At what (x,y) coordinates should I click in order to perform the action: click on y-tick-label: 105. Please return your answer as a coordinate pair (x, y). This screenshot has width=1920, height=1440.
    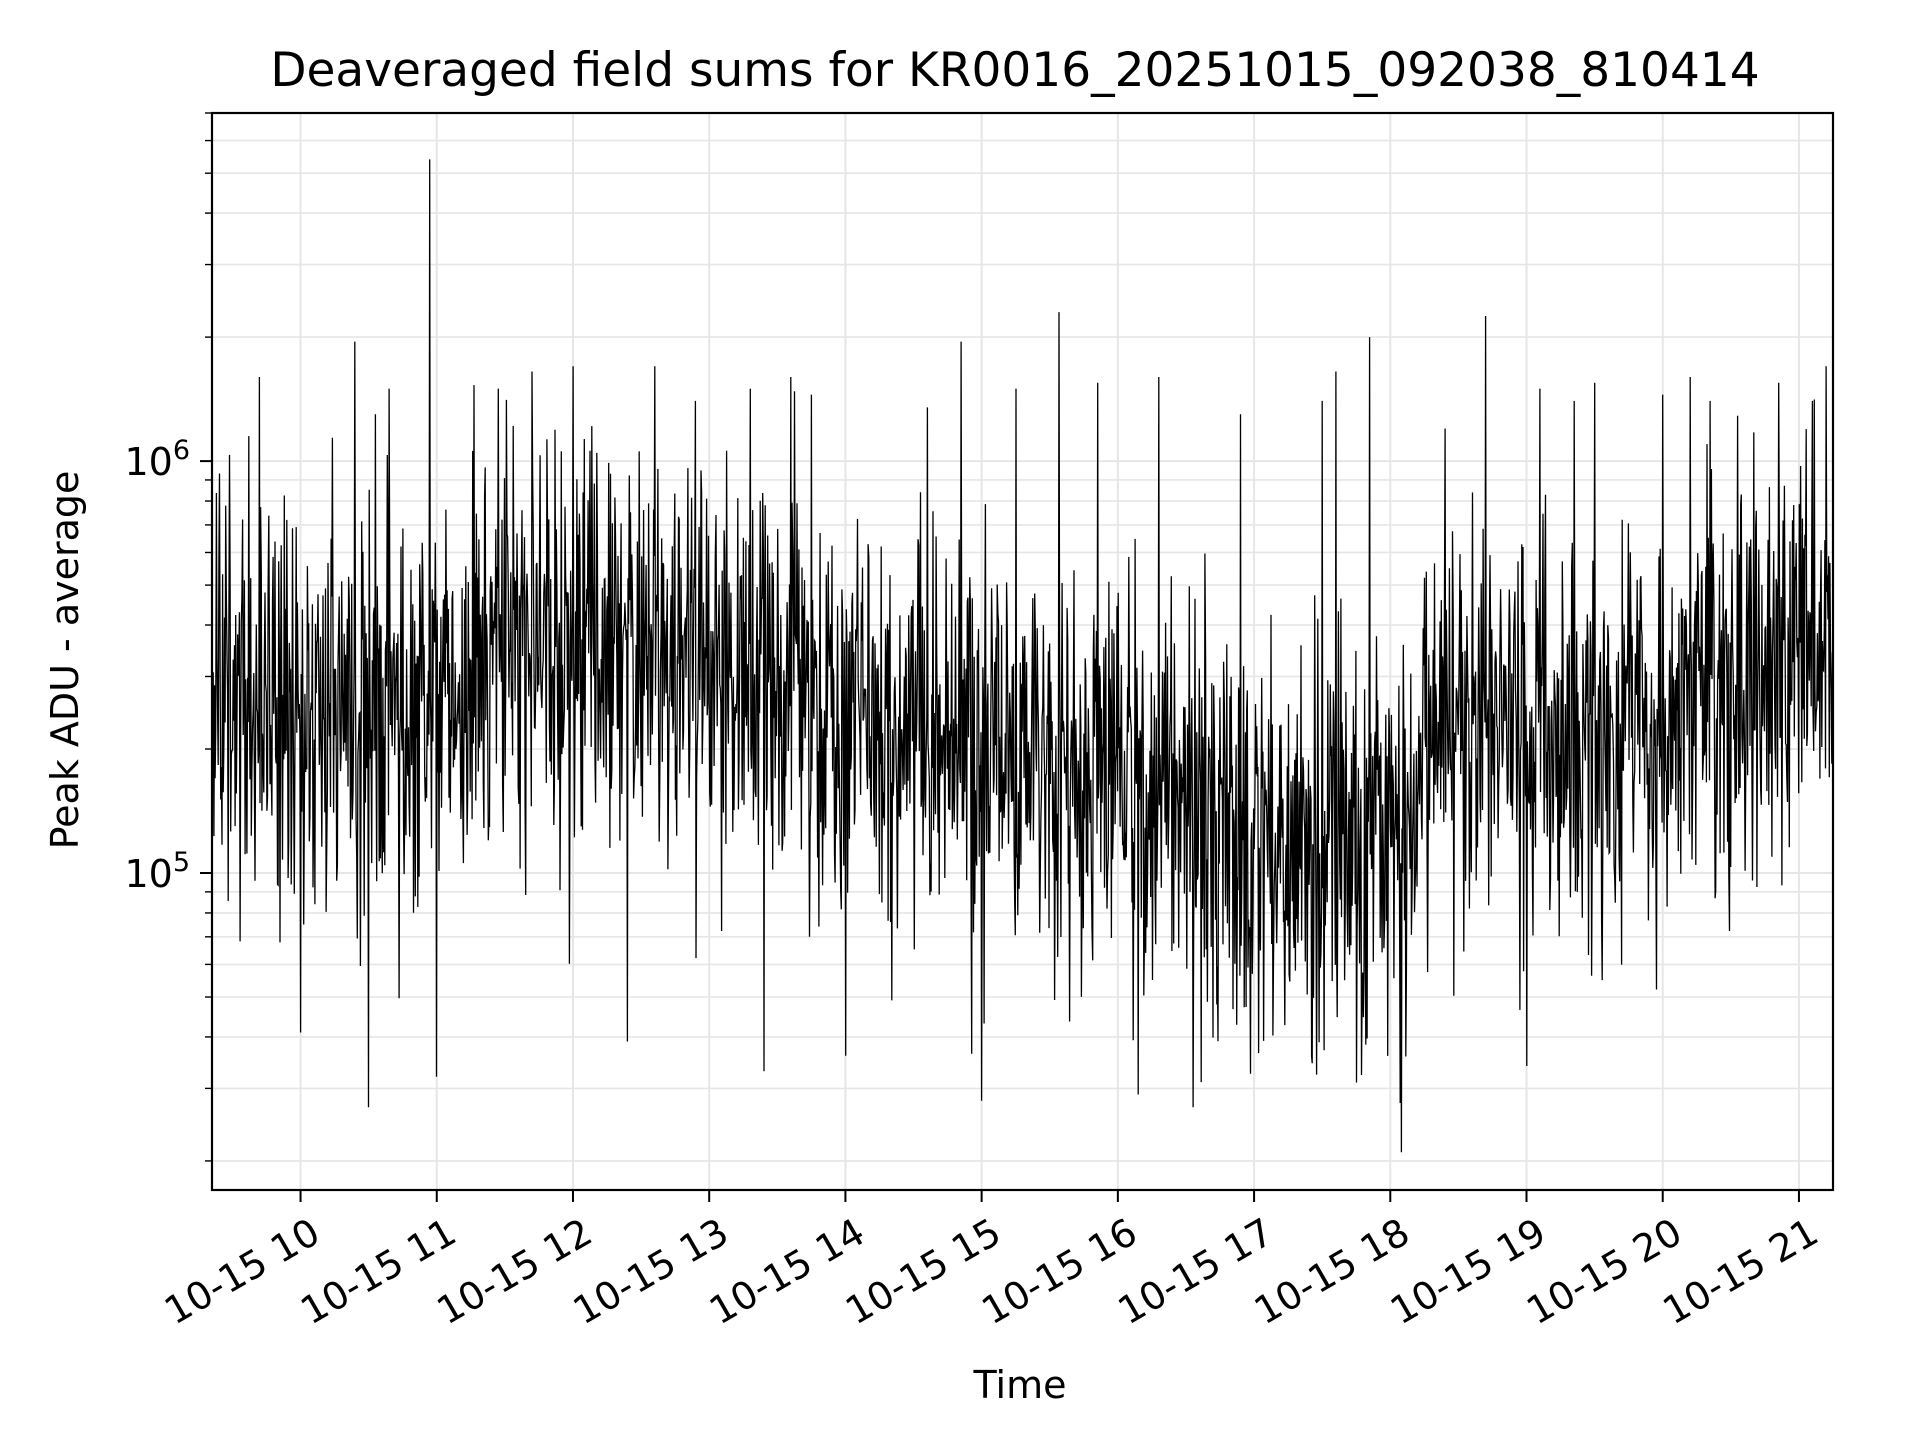
    Looking at the image, I should click on (157, 871).